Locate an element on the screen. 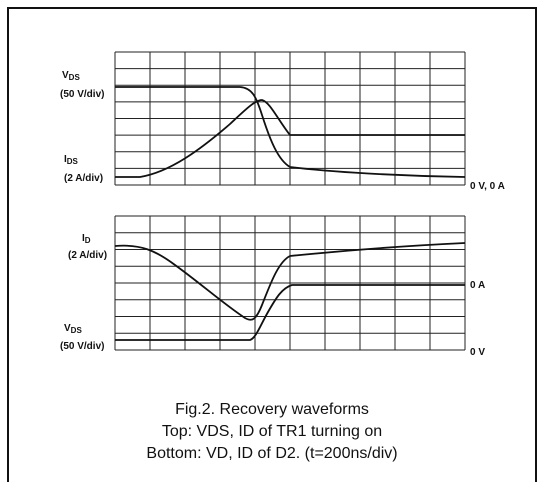 This screenshot has height=487, width=545. label-sub: D is located at coordinates (88, 240).